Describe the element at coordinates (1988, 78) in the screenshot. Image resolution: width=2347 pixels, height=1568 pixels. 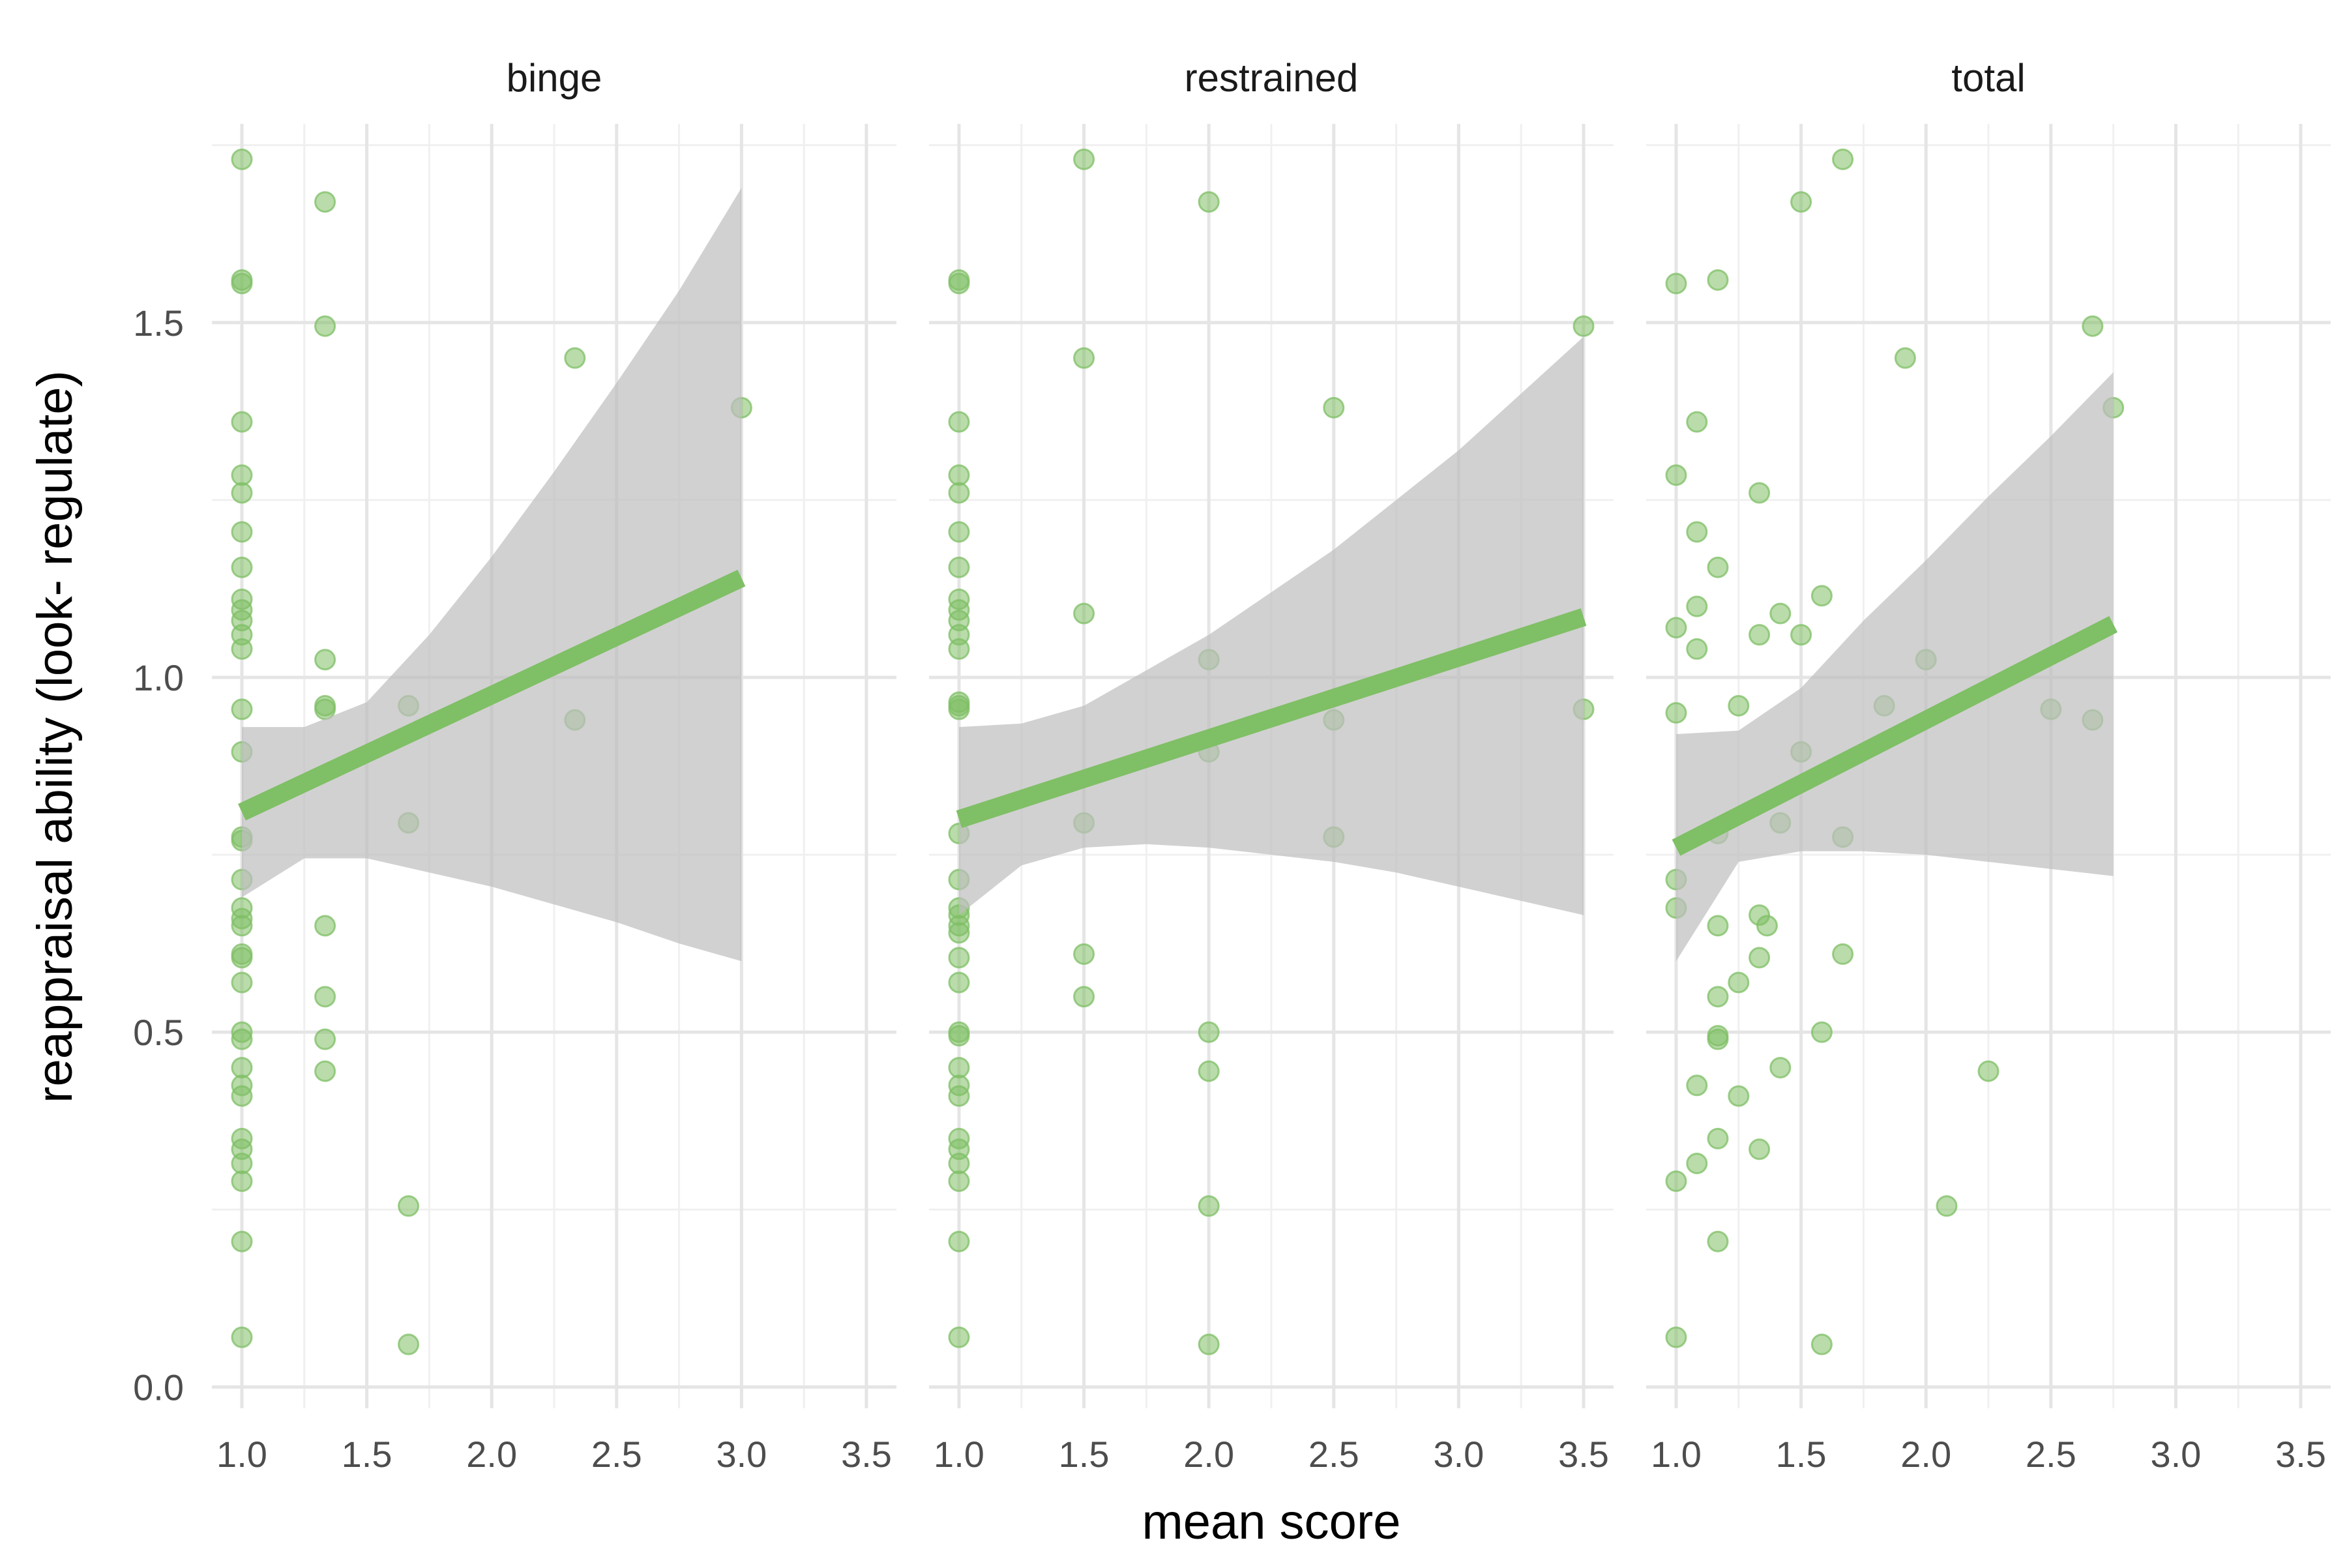
I see `facet-label: total` at that location.